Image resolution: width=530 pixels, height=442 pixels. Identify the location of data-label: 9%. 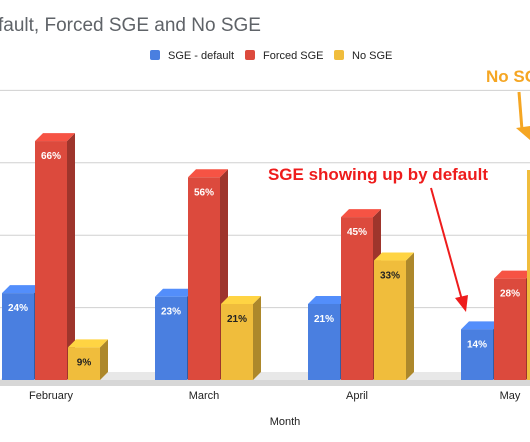
(84, 362).